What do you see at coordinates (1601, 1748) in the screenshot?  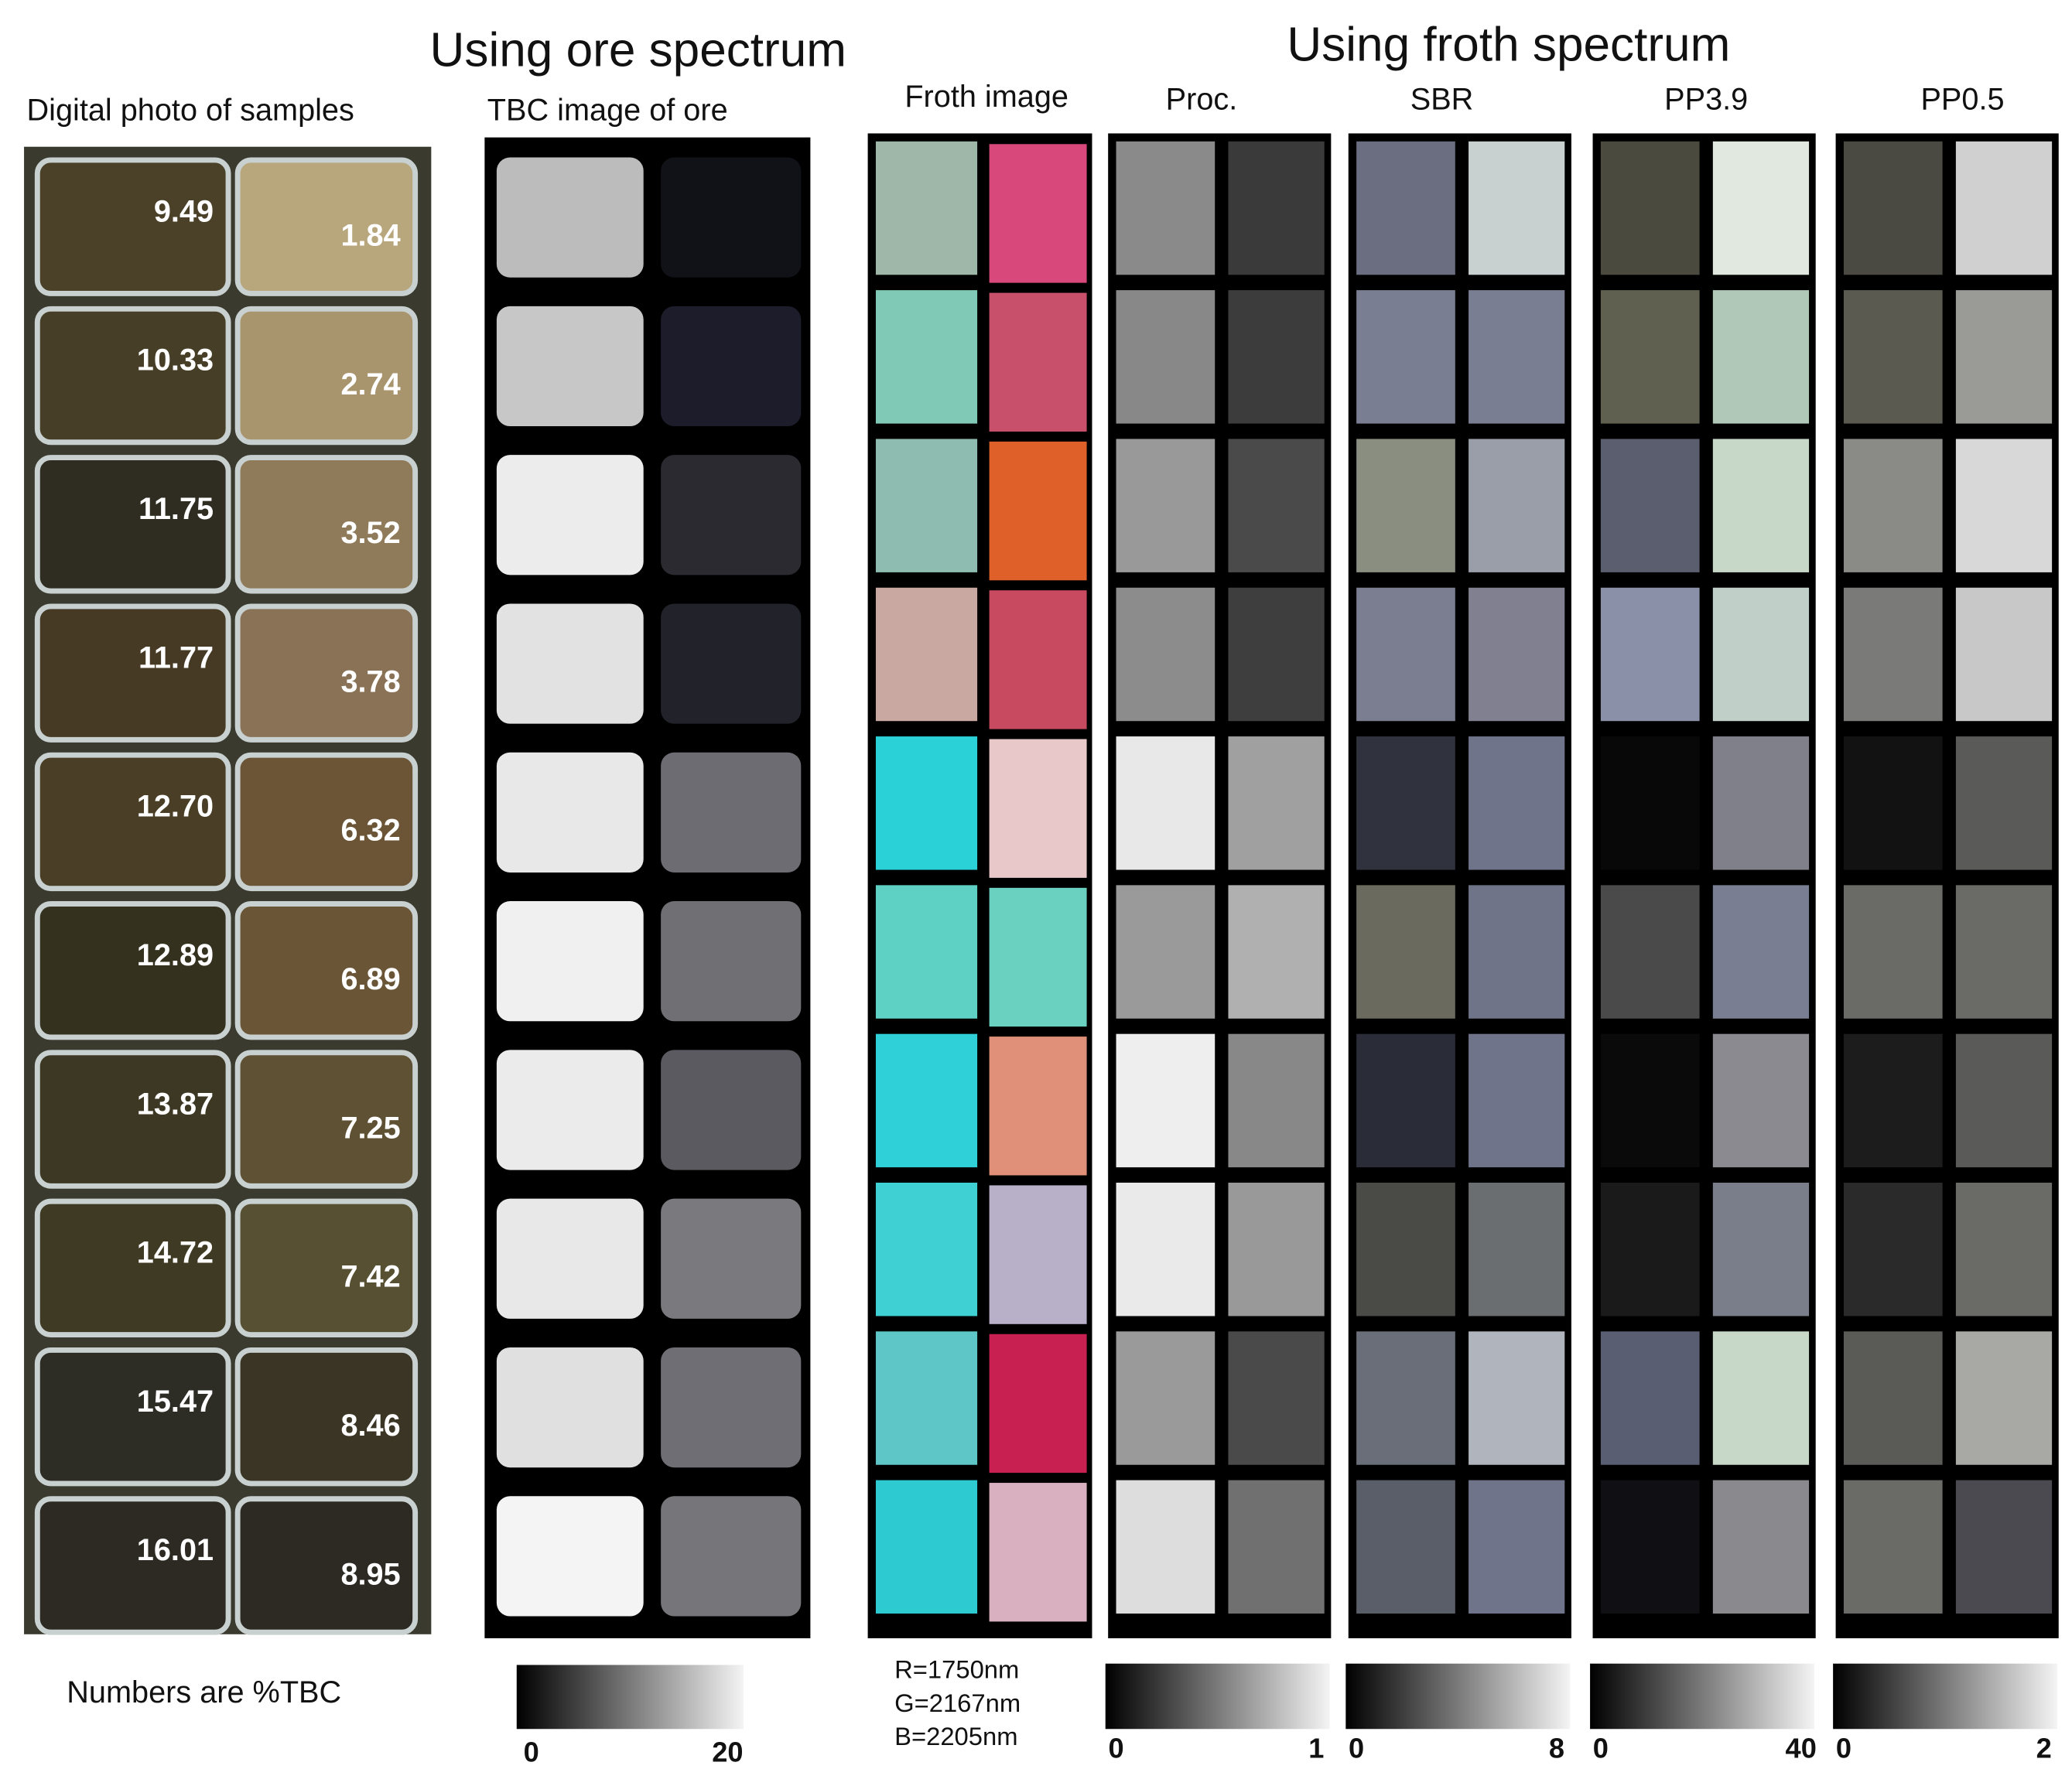 I see `colorbar-min: 0` at bounding box center [1601, 1748].